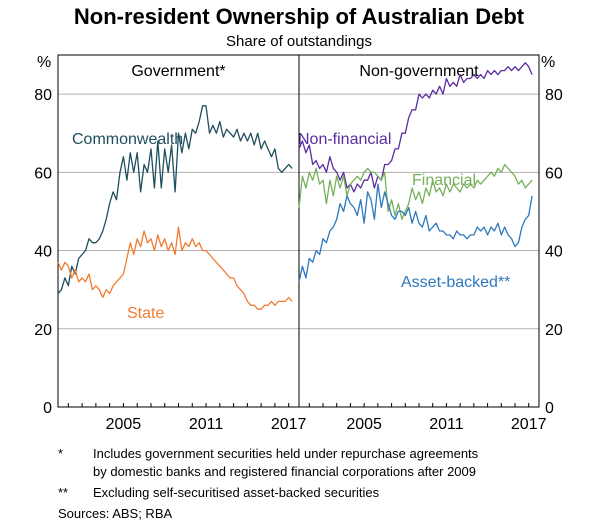 Image resolution: width=598 pixels, height=525 pixels. I want to click on y-unit-right: %, so click(548, 62).